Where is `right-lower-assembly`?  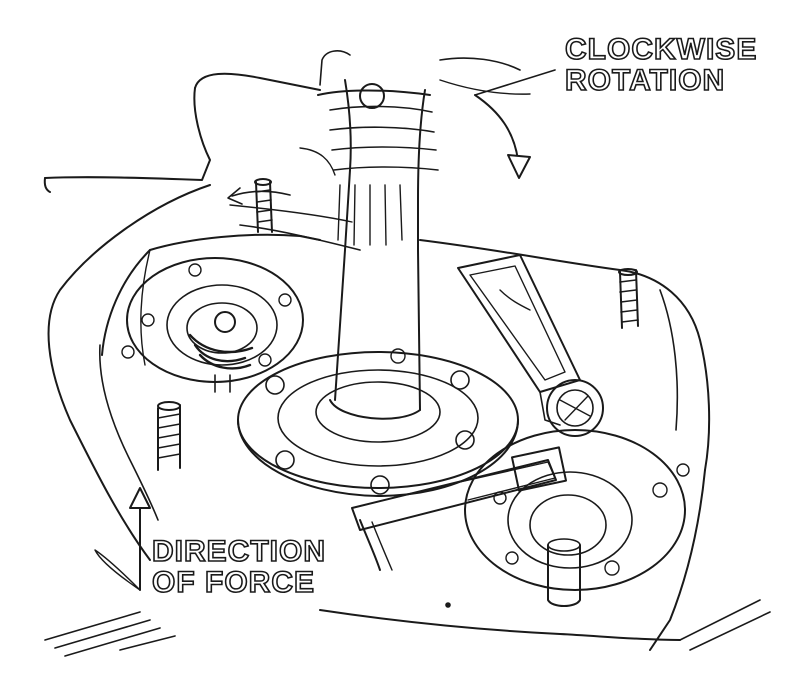 right-lower-assembly is located at coordinates (577, 518).